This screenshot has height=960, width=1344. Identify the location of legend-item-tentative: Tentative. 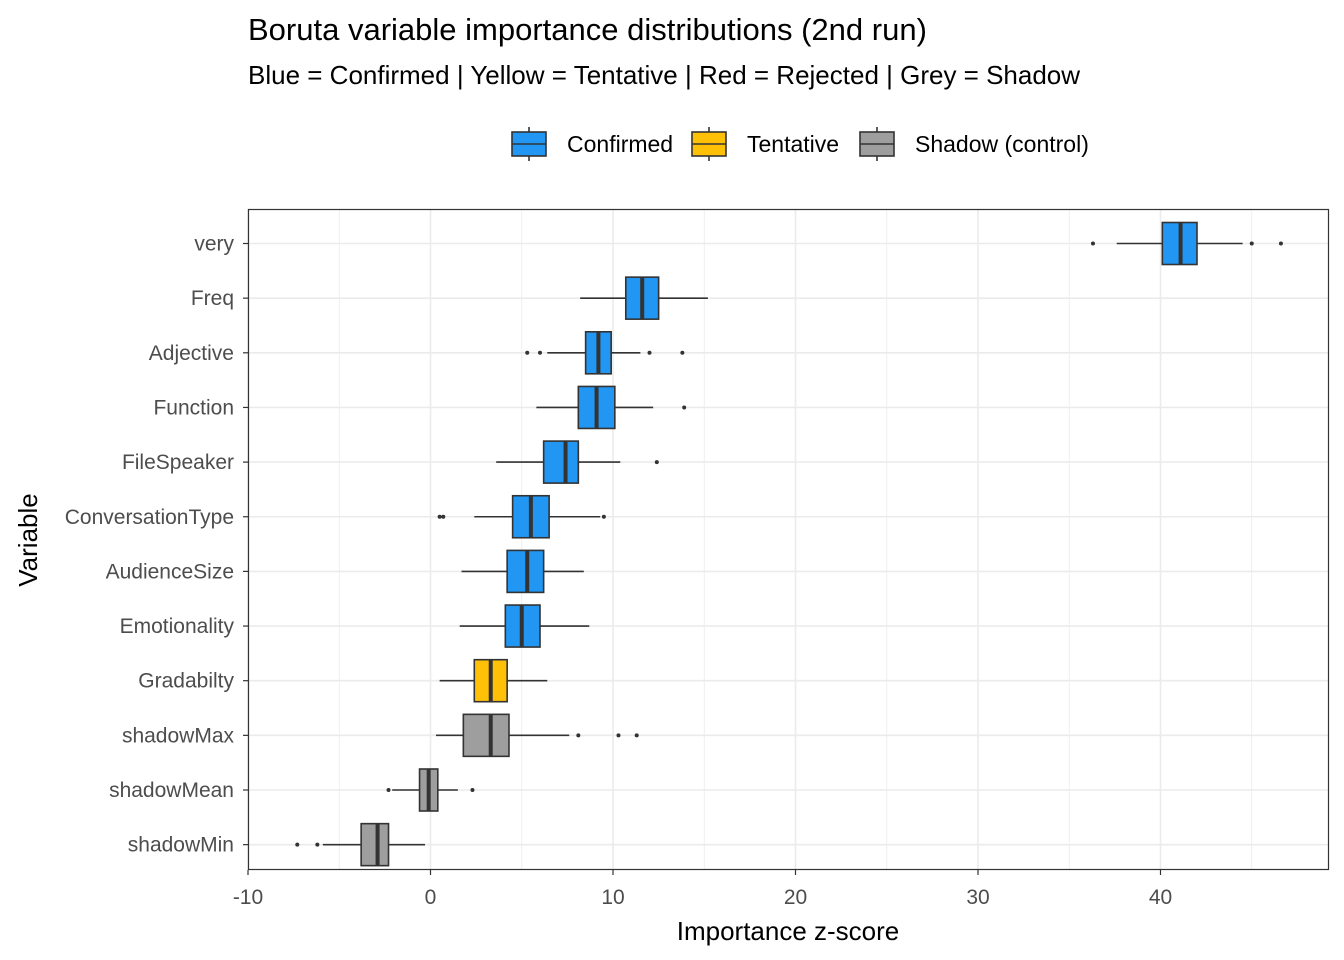
(765, 144).